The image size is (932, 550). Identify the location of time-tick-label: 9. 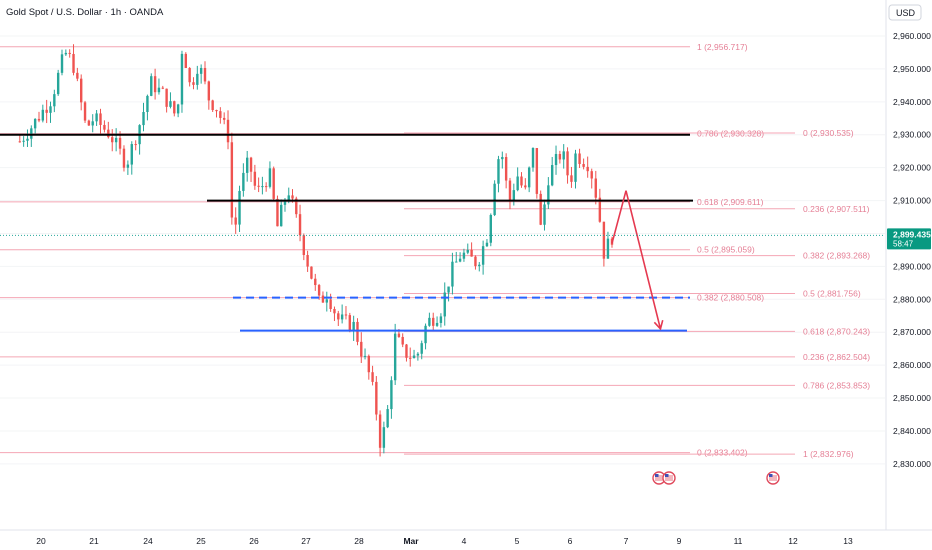
(679, 541).